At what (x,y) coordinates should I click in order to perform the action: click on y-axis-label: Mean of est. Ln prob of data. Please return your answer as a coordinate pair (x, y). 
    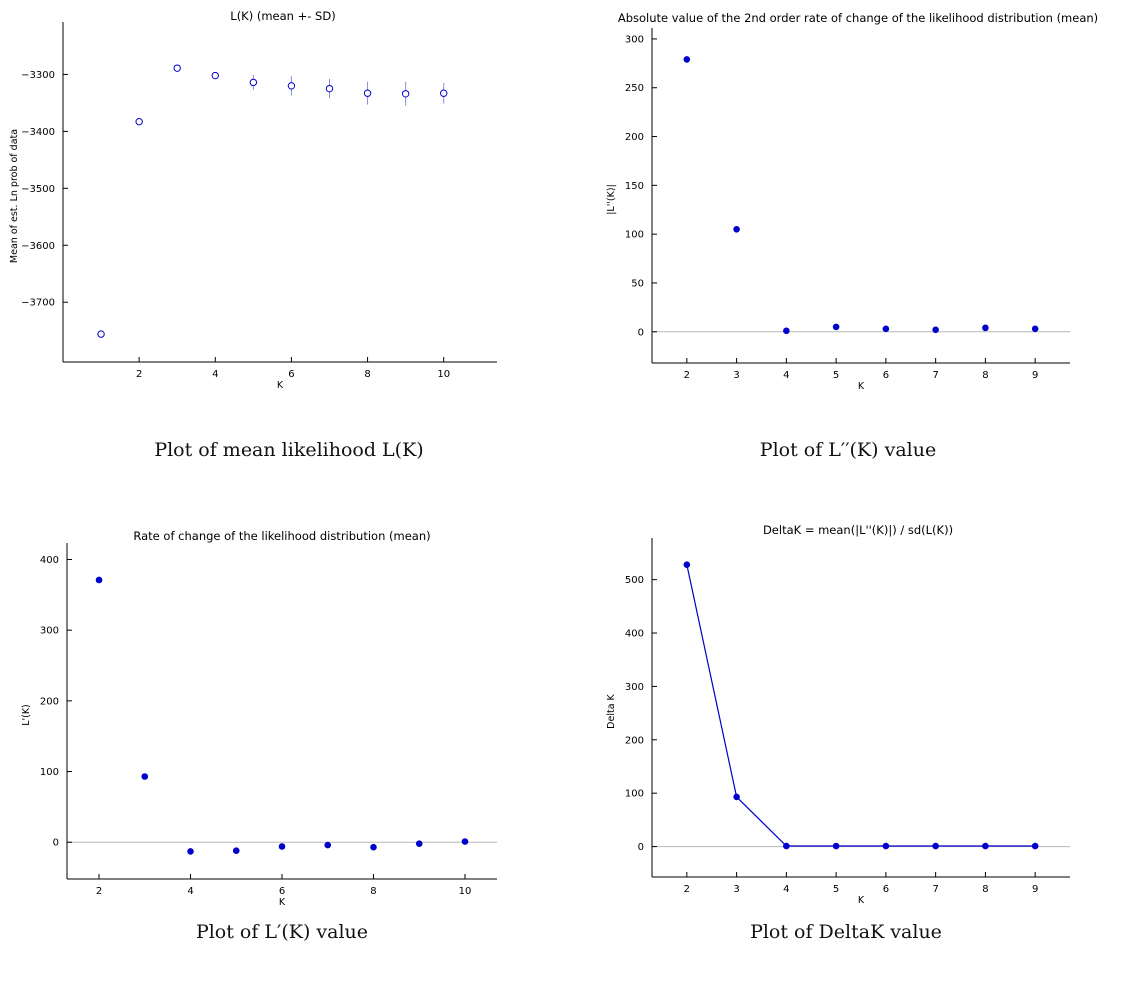
    Looking at the image, I should click on (14, 196).